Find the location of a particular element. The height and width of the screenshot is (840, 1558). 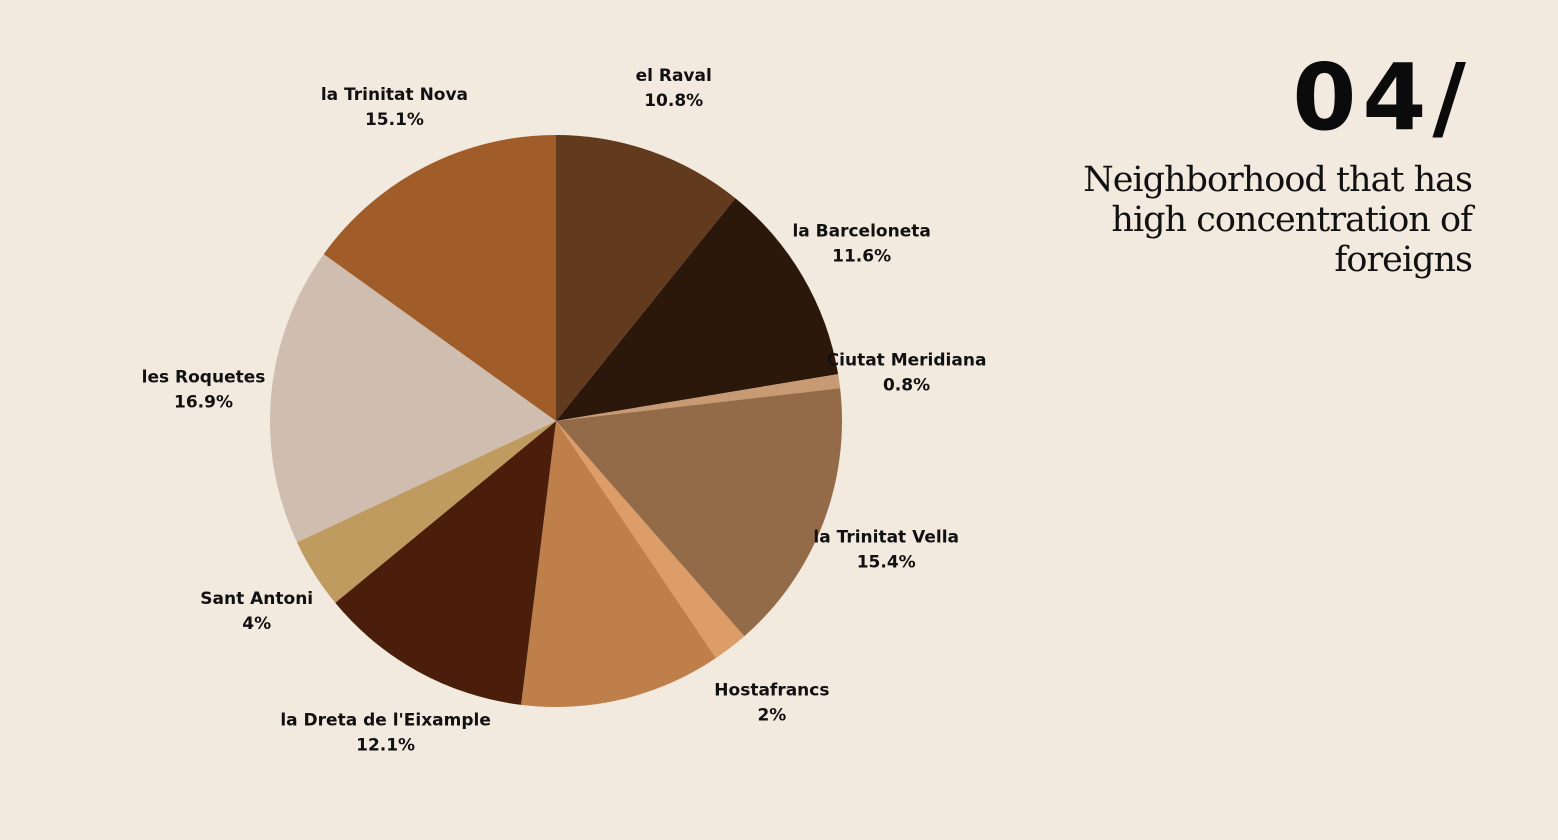

pie-slice-hostafrancs is located at coordinates (650, 540).